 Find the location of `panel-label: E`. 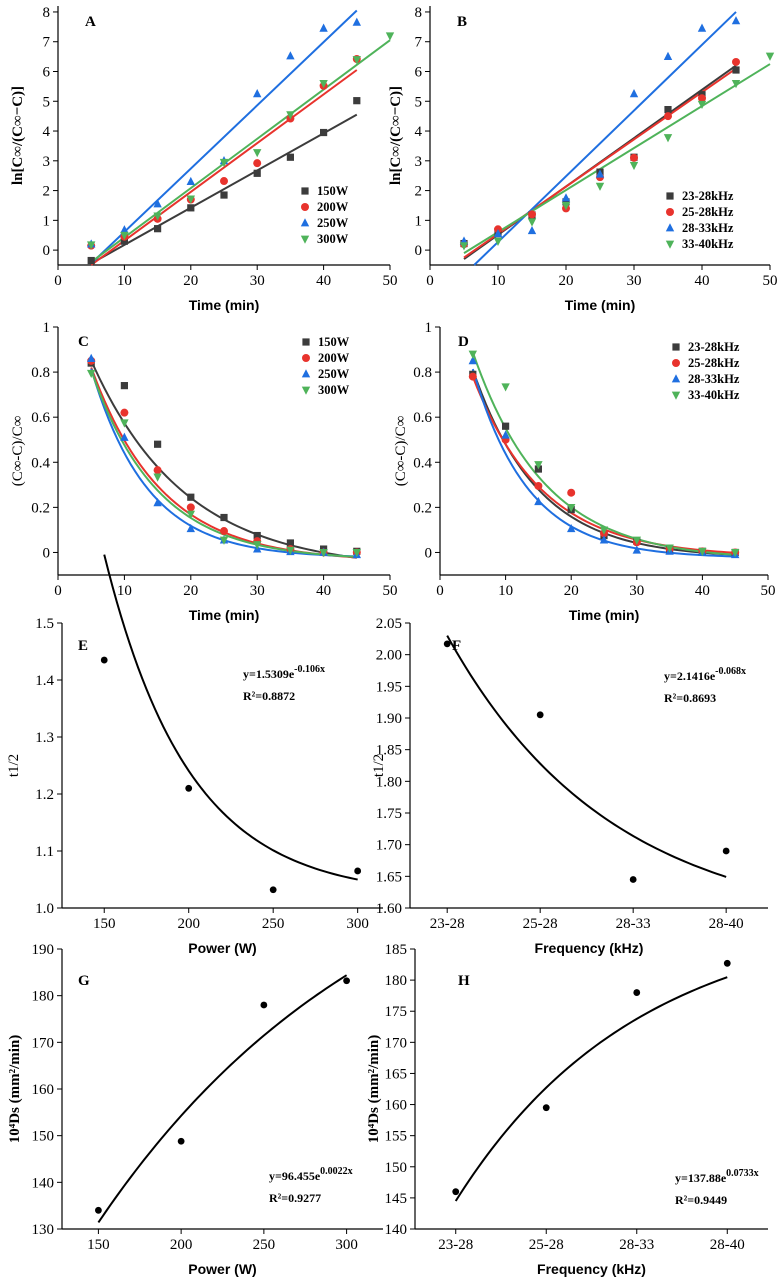

panel-label: E is located at coordinates (83, 646).